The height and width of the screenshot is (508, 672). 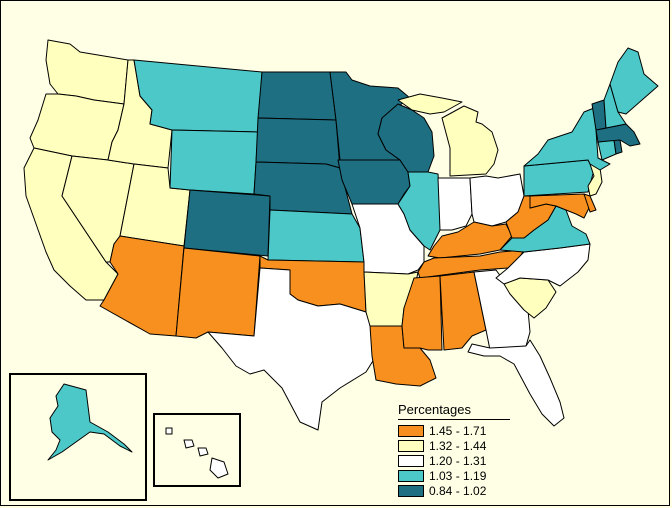 I want to click on state-ND, so click(x=297, y=96).